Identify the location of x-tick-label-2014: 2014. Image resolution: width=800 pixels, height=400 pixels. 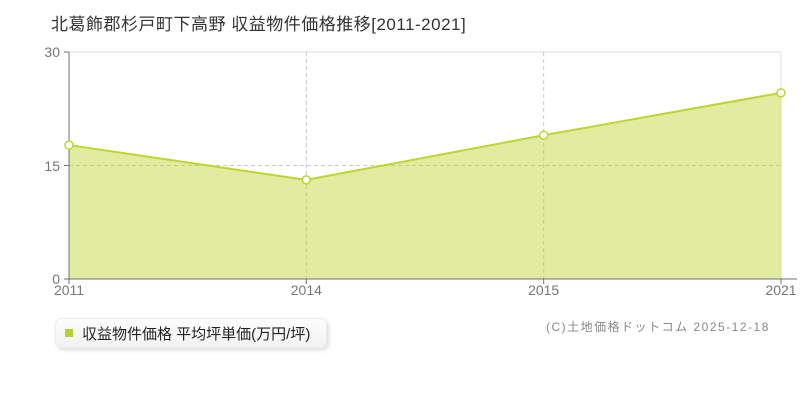
(306, 290).